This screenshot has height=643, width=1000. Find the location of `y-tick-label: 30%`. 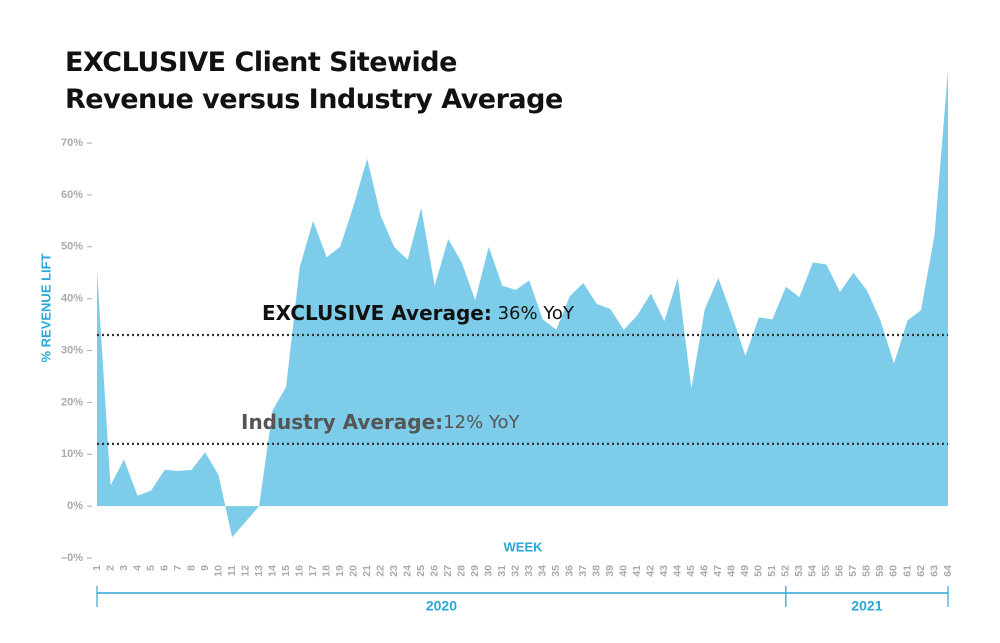

y-tick-label: 30% is located at coordinates (72, 350).